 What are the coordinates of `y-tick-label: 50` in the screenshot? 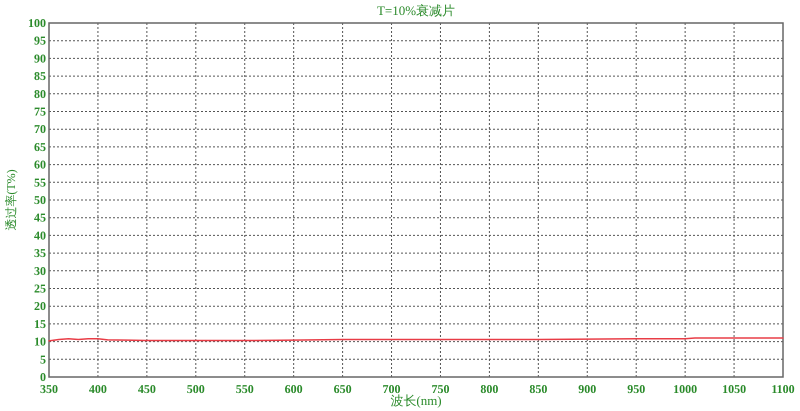 It's located at (40, 200).